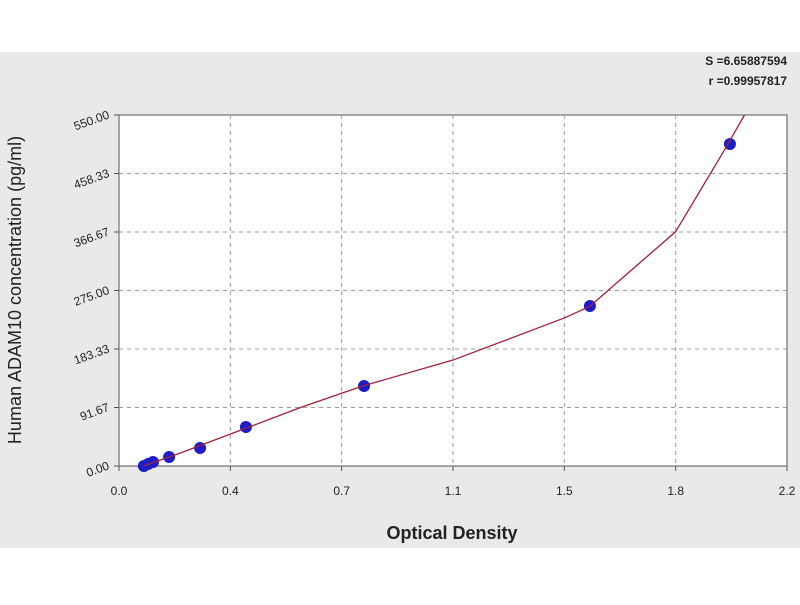 The image size is (800, 605). Describe the element at coordinates (119, 491) in the screenshot. I see `x-tick-label: 0.0` at that location.